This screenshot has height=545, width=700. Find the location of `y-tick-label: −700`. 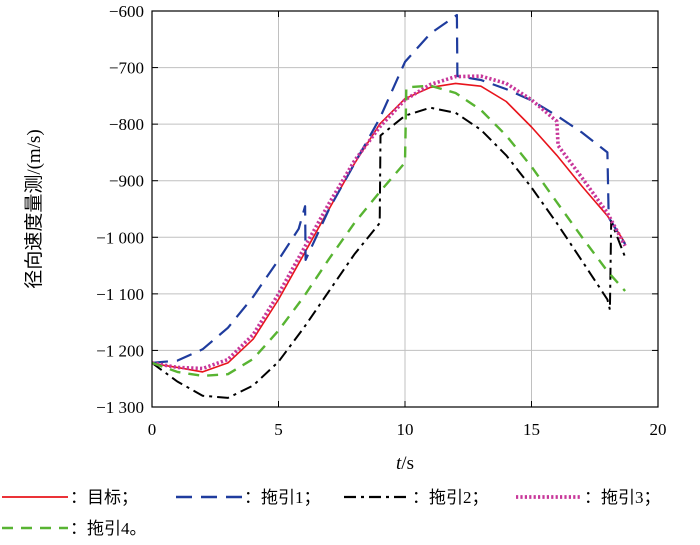

y-tick-label: −700 is located at coordinates (126, 68).